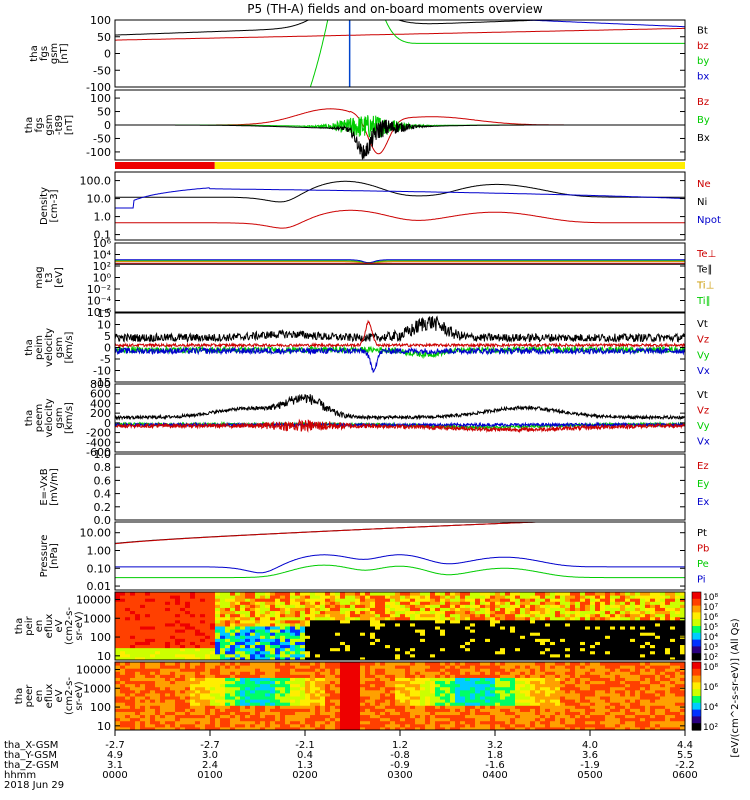 This screenshot has height=800, width=750. I want to click on density-ni, so click(400, 191).